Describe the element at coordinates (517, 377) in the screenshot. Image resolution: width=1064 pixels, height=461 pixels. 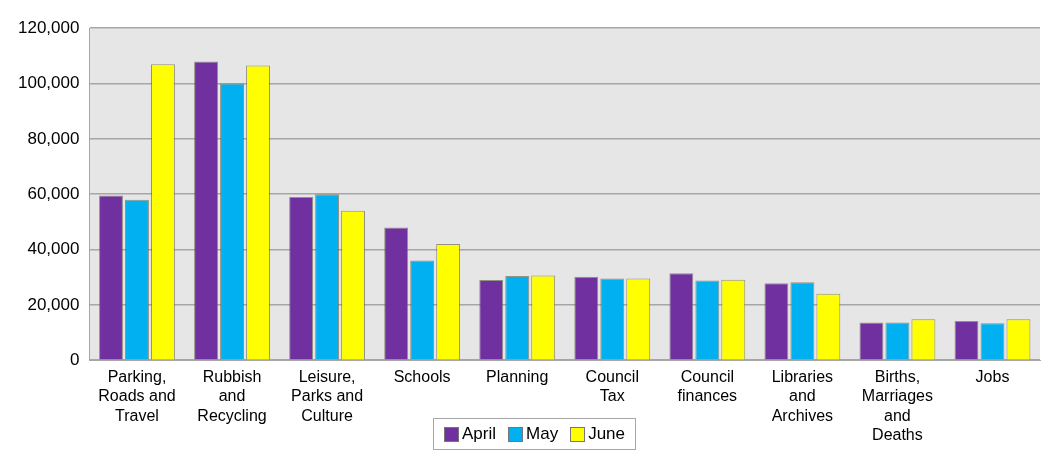
I see `x-tick-label: Planning` at that location.